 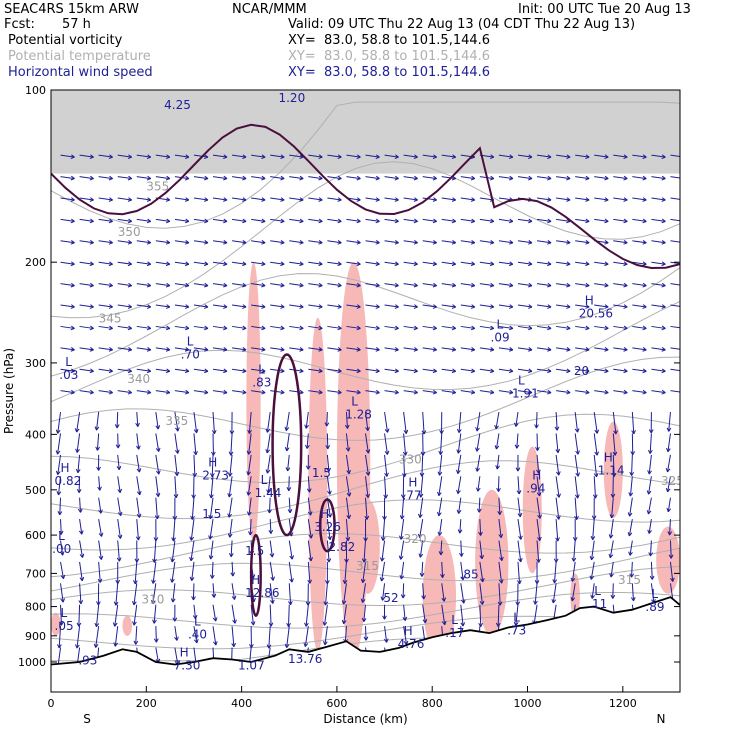 What do you see at coordinates (65, 40) in the screenshot?
I see `field-pv-name: Potential vorticity` at bounding box center [65, 40].